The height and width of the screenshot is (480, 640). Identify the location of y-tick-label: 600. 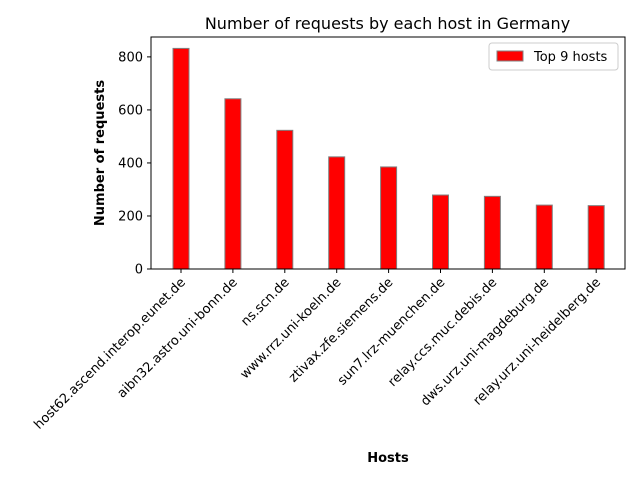
(130, 110).